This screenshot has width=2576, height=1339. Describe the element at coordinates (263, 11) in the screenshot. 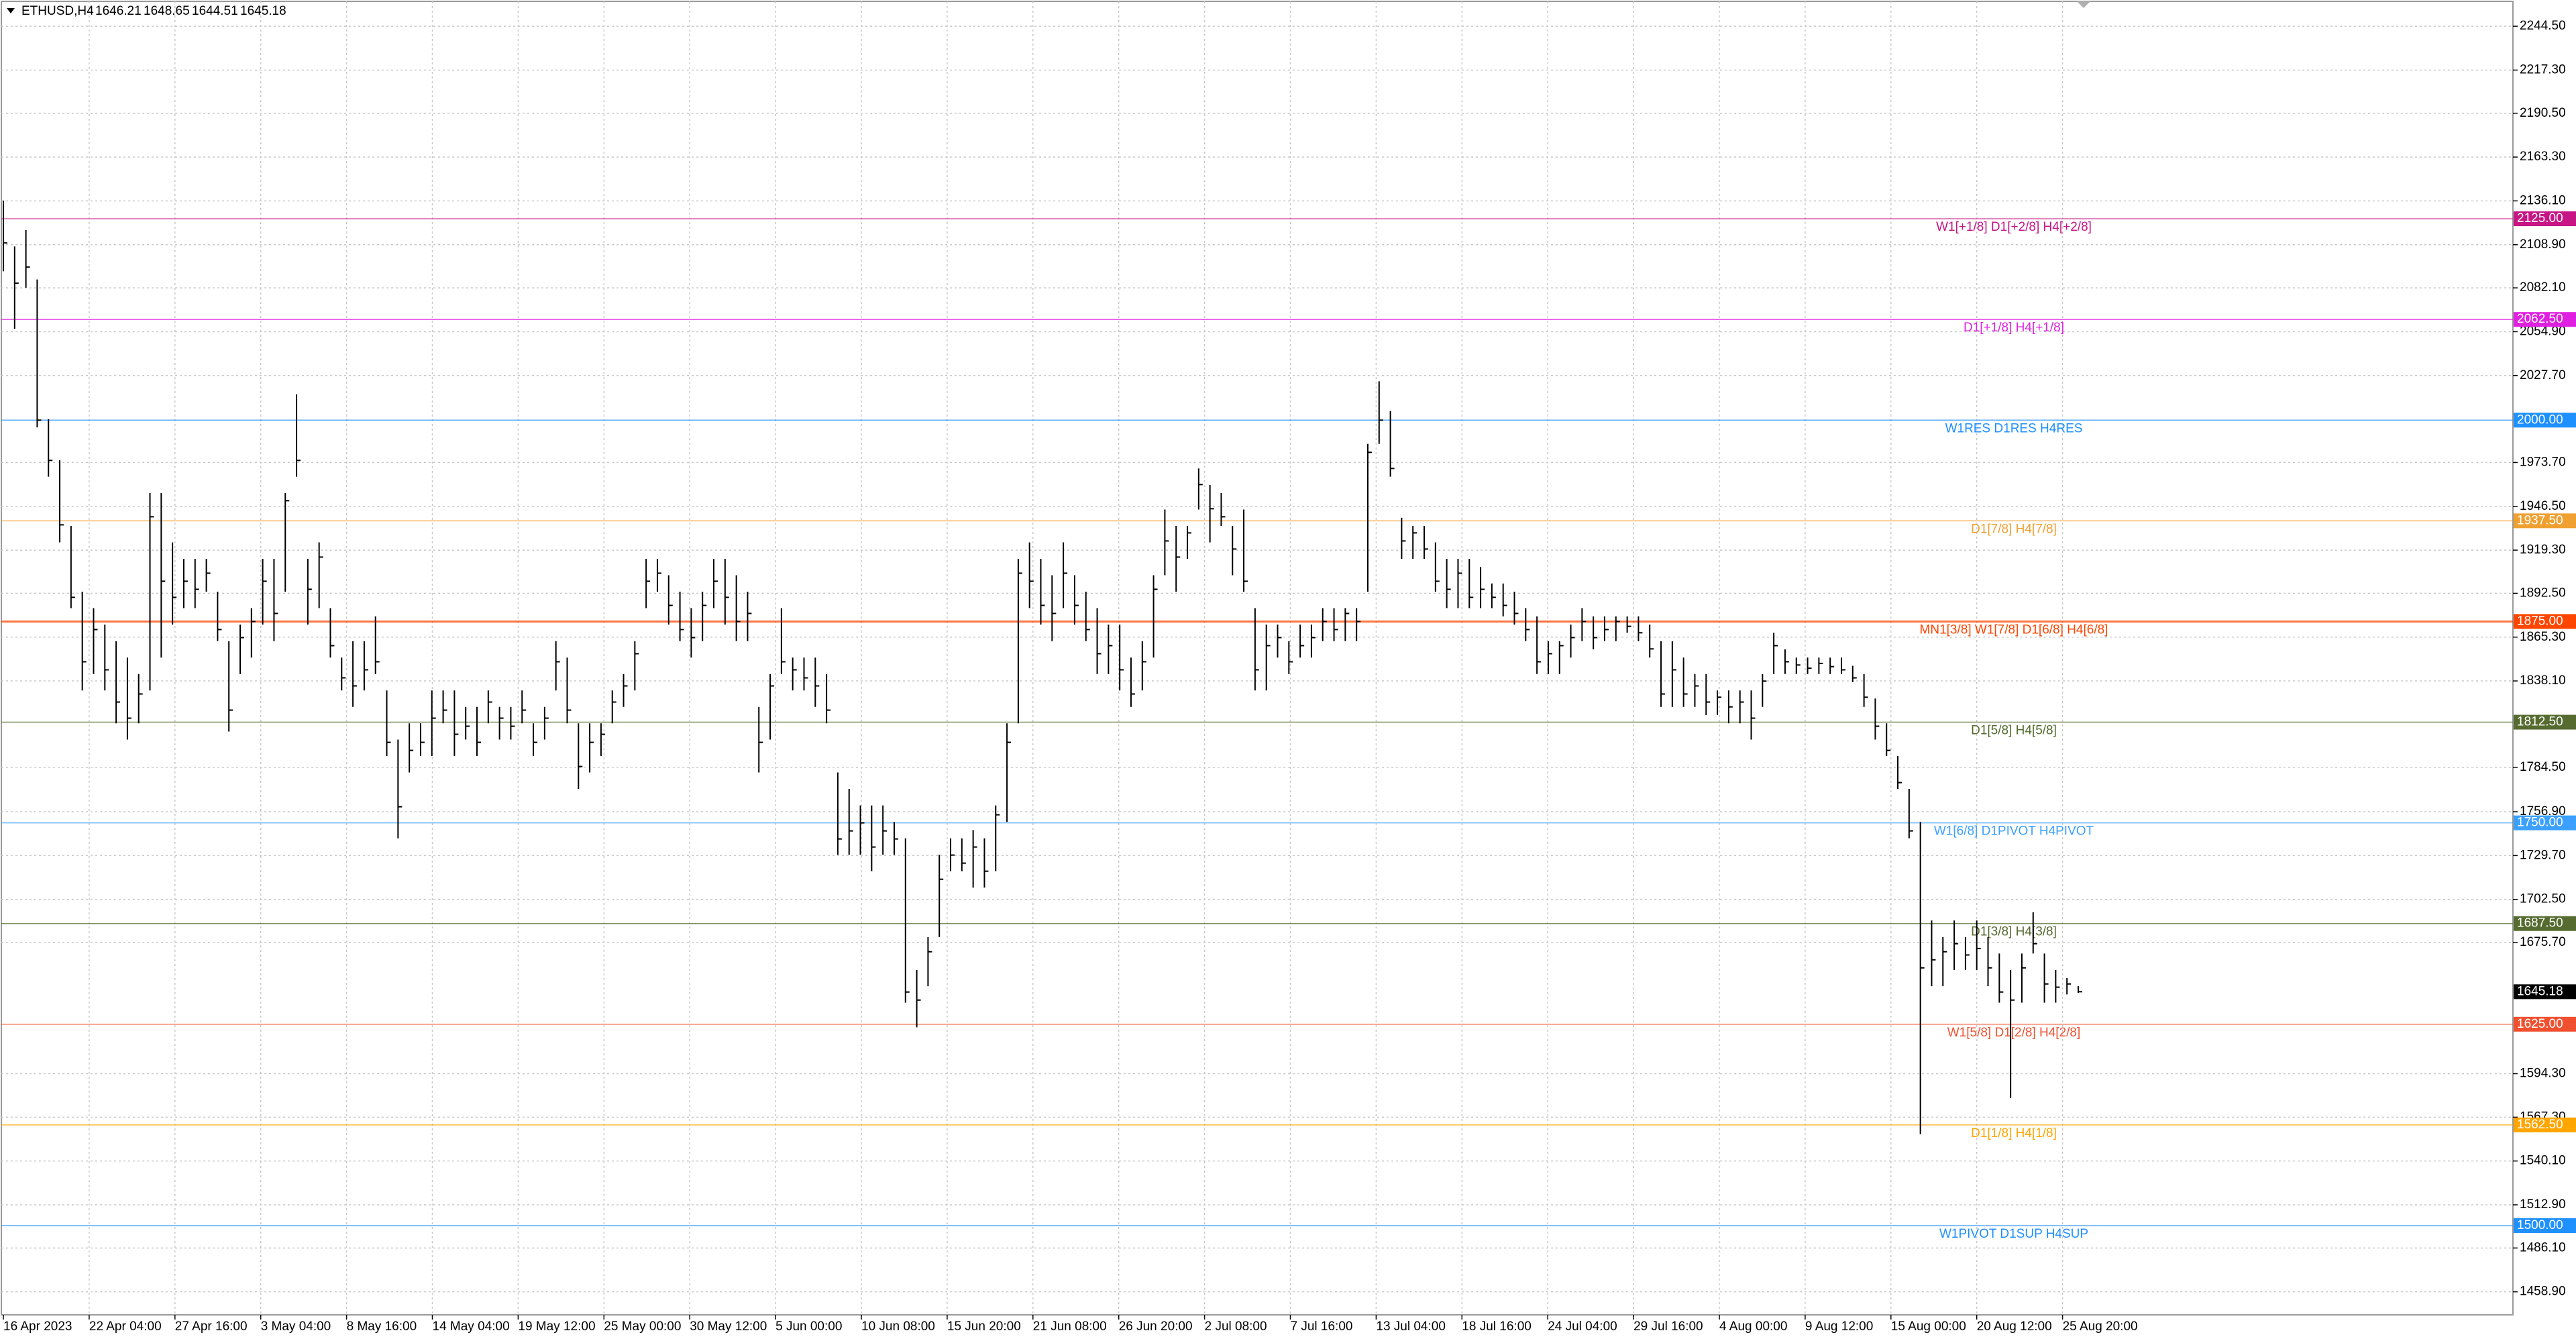

I see `quote-close: 1645.18` at that location.